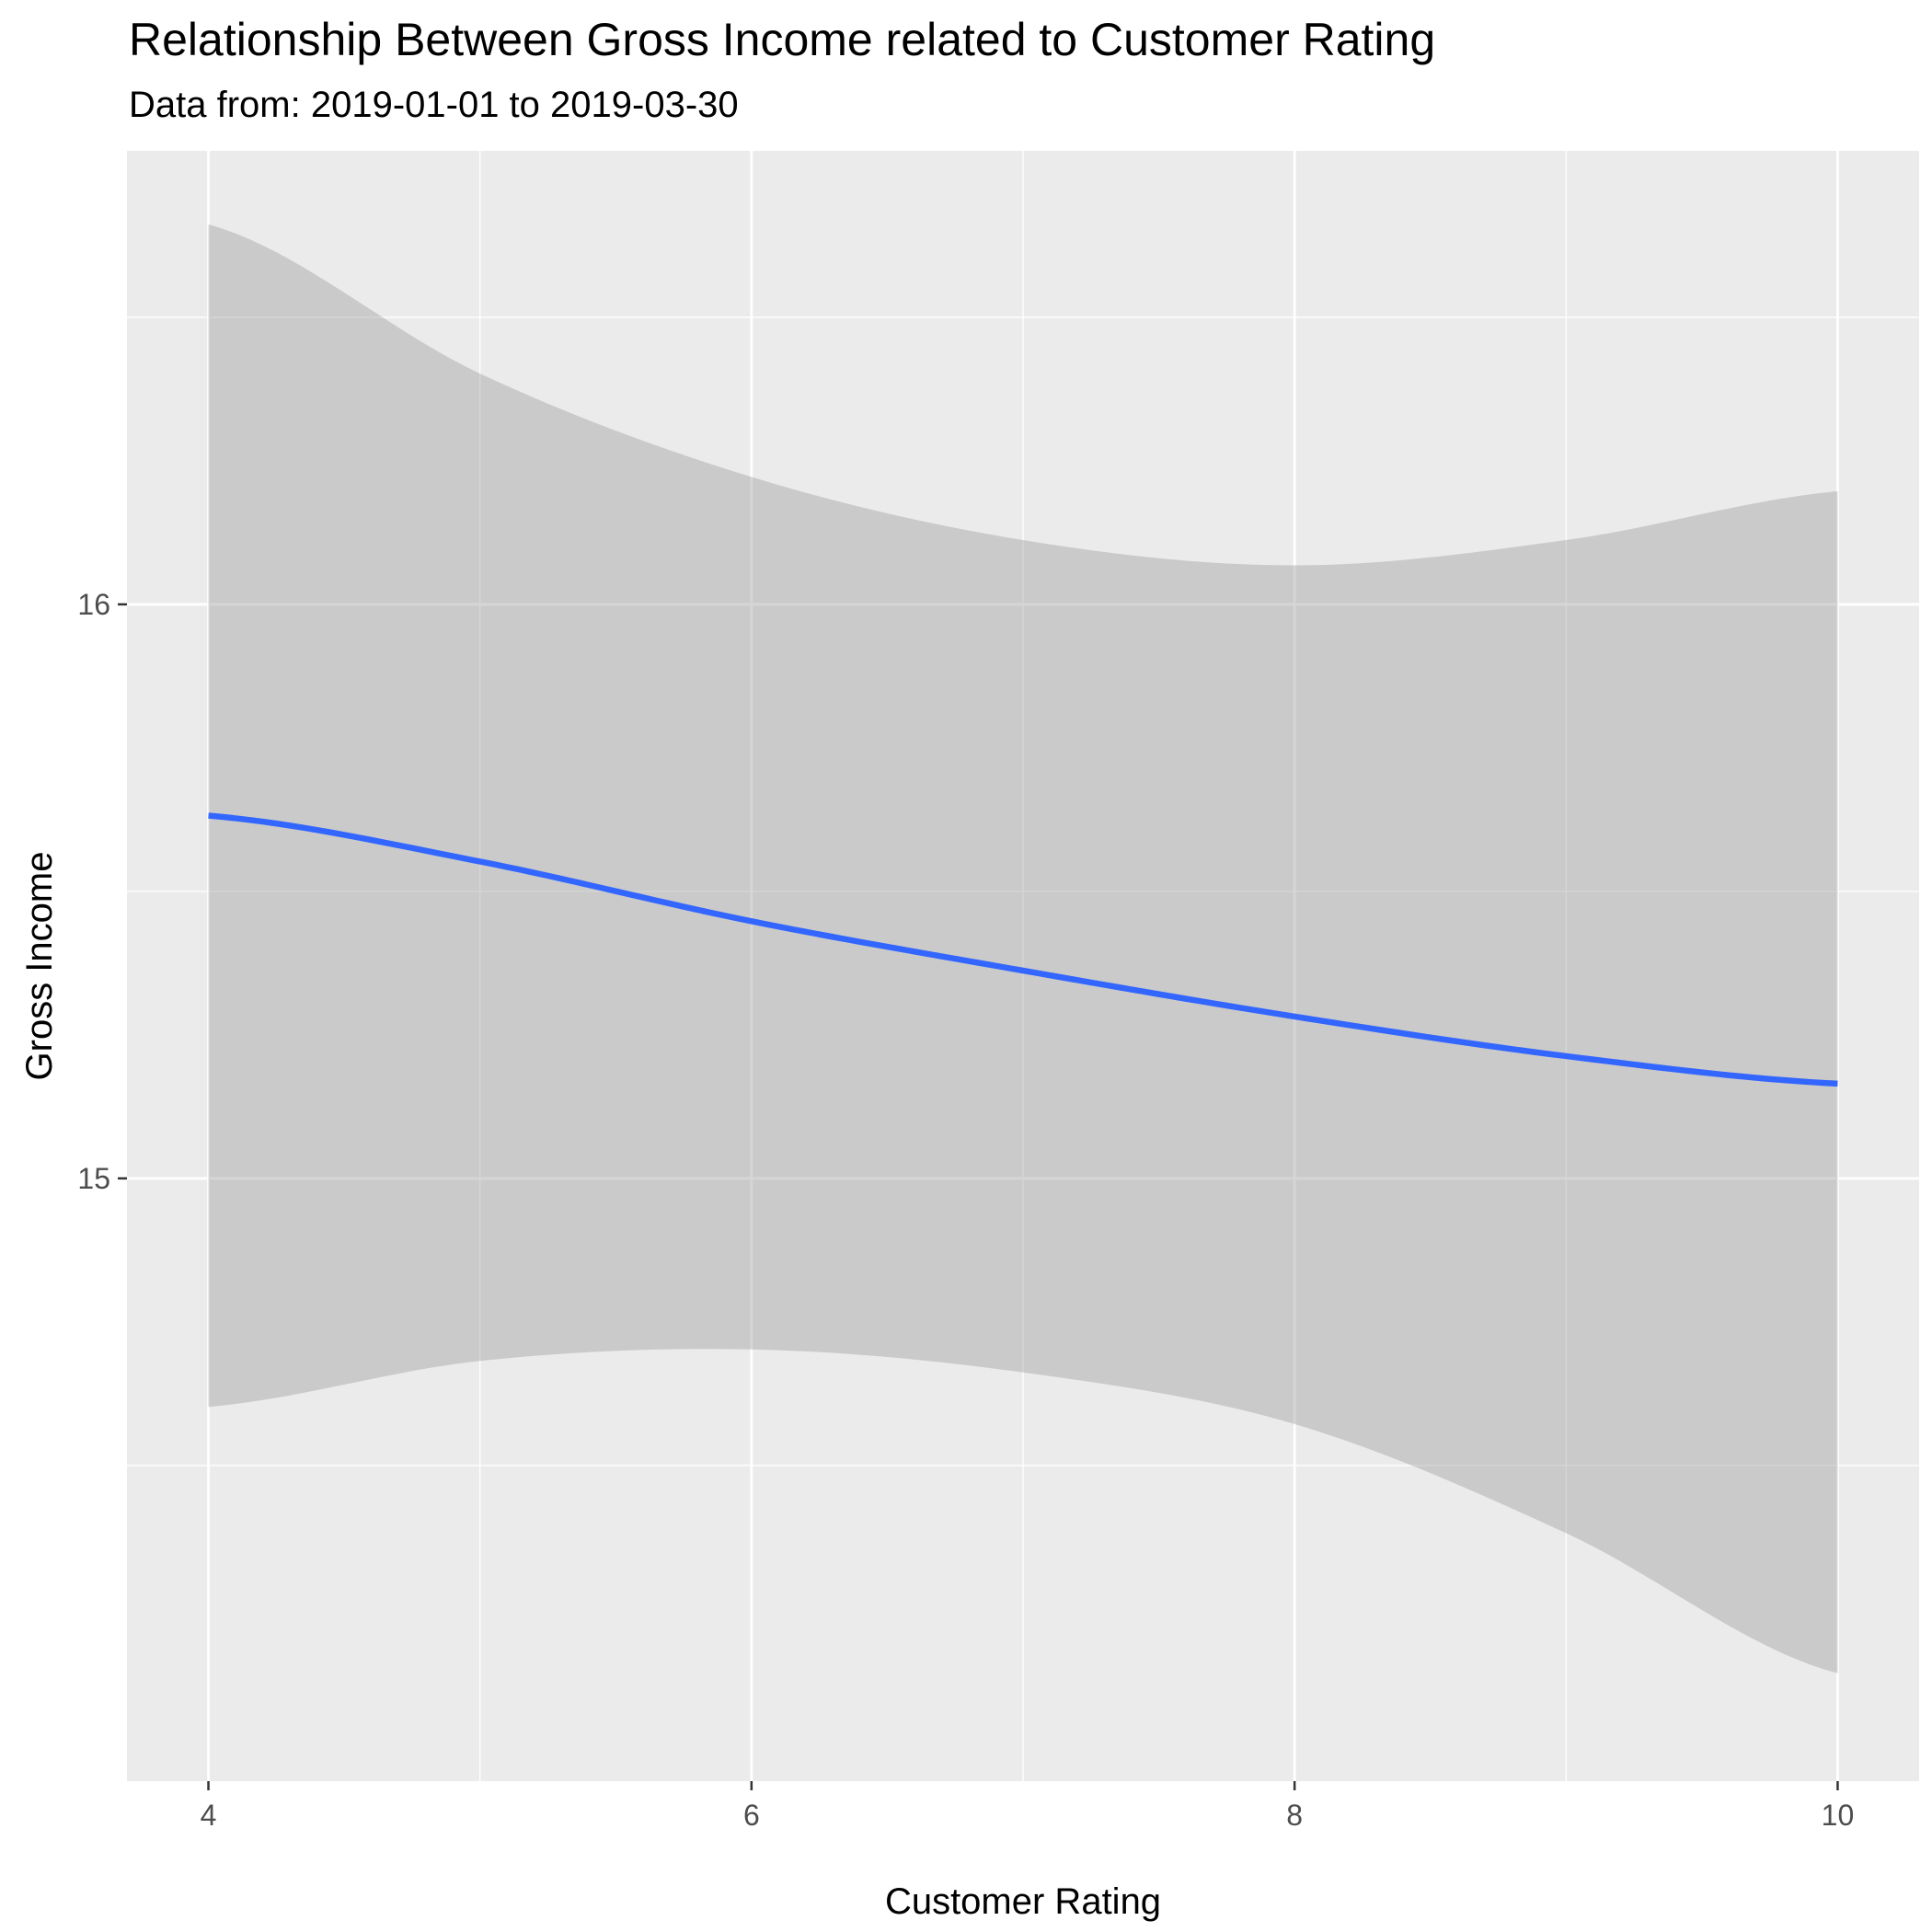  What do you see at coordinates (39, 966) in the screenshot?
I see `y-axis-title: Gross Income` at bounding box center [39, 966].